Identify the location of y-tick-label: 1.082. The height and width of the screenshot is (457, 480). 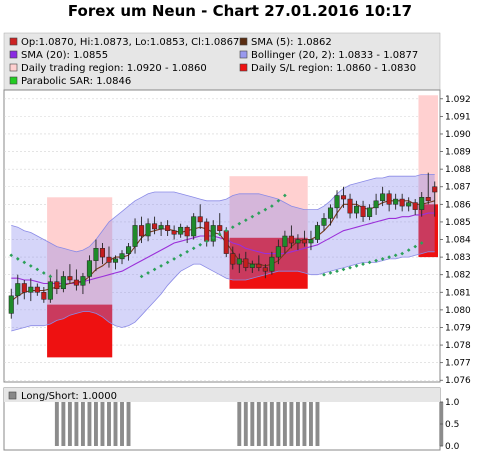
(458, 276).